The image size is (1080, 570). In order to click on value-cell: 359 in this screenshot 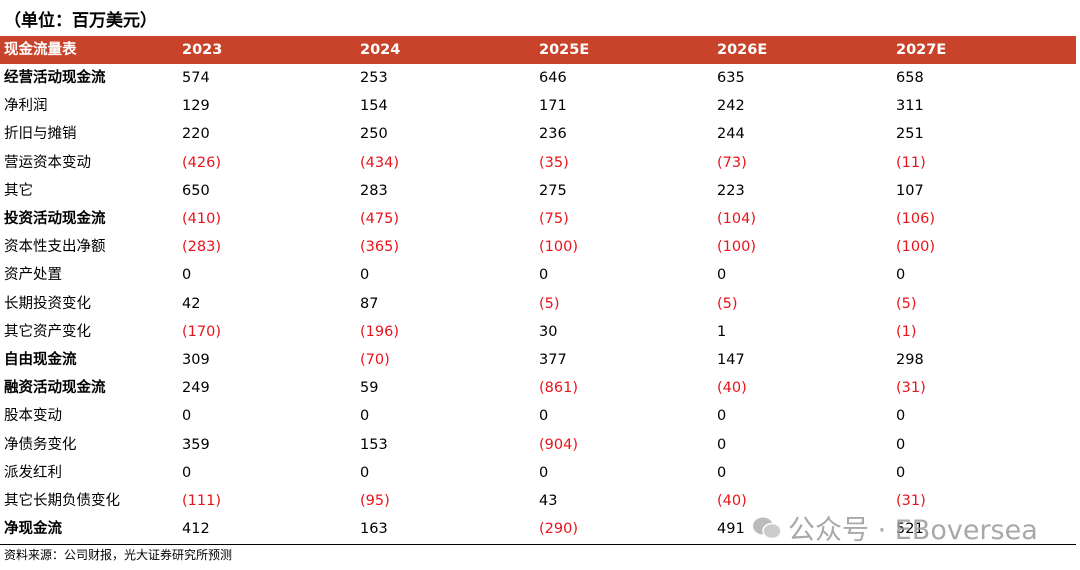, I will do `click(196, 444)`.